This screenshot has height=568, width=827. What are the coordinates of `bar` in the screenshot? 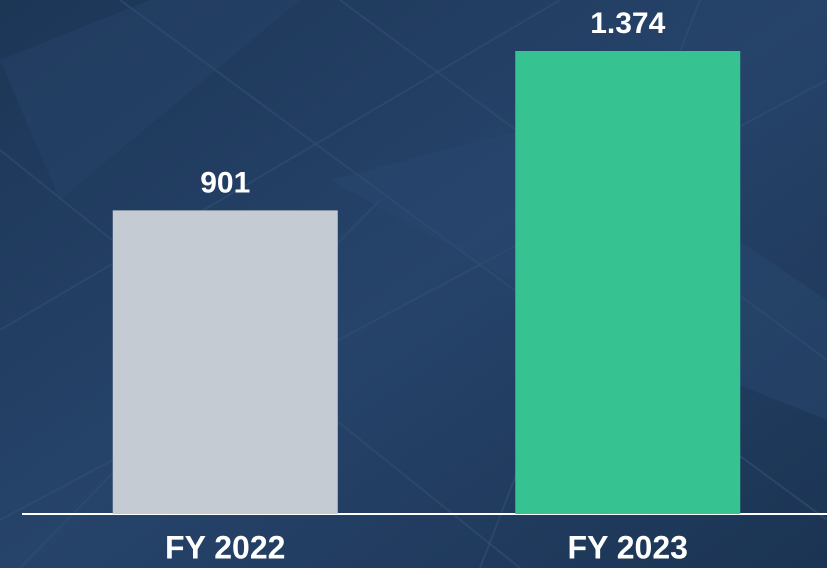 It's located at (225, 362).